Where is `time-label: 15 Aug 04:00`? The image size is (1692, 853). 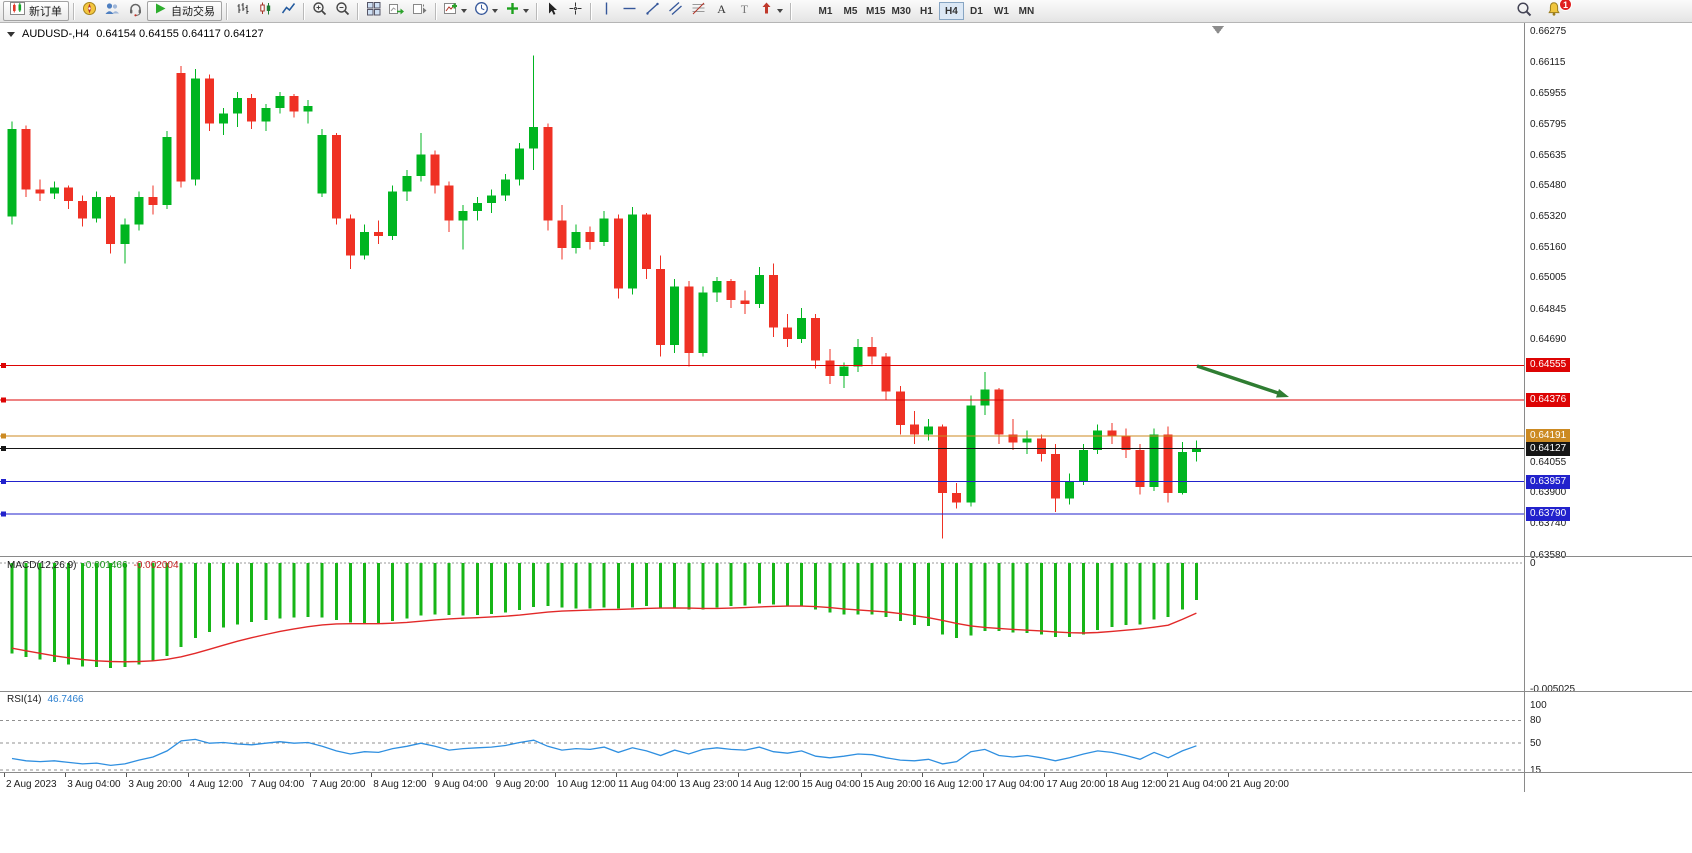 time-label: 15 Aug 04:00 is located at coordinates (831, 784).